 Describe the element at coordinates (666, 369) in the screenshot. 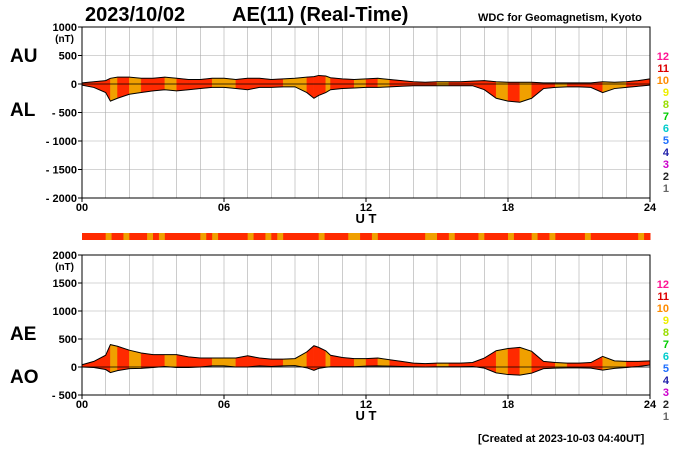

I see `panel2-station-level-5: 5` at that location.